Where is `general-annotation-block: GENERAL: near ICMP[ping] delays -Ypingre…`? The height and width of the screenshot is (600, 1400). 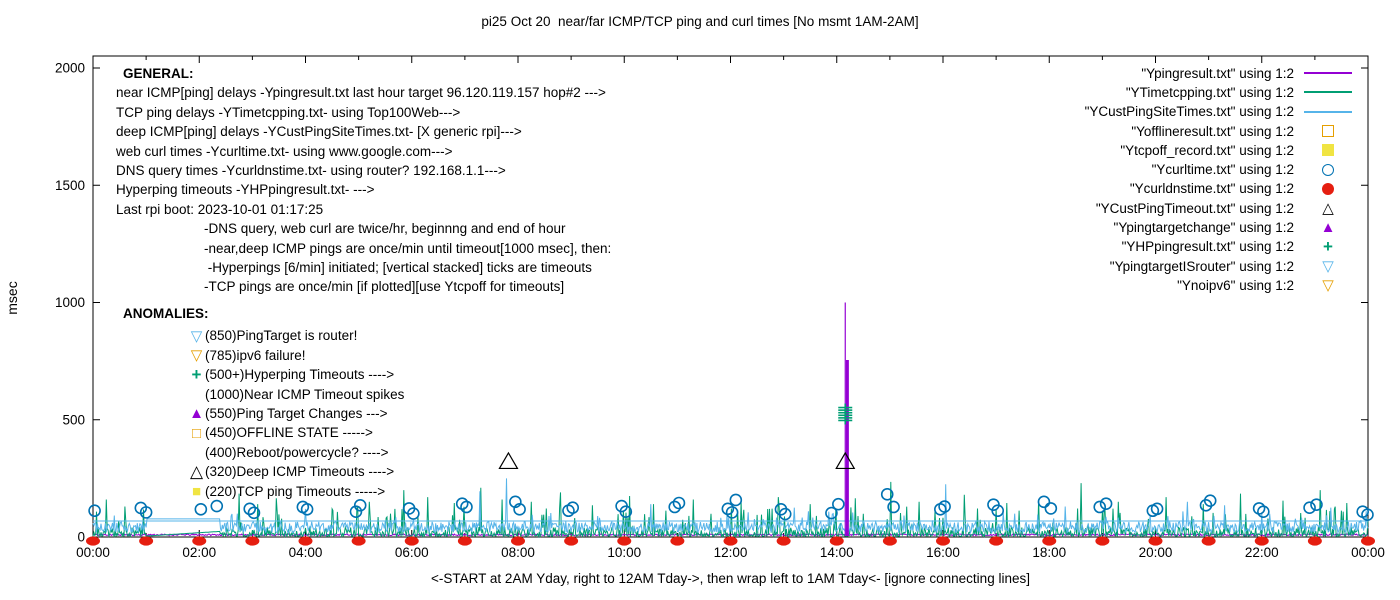
general-annotation-block: GENERAL: near ICMP[ping] delays -Ypingre… is located at coordinates (363, 180).